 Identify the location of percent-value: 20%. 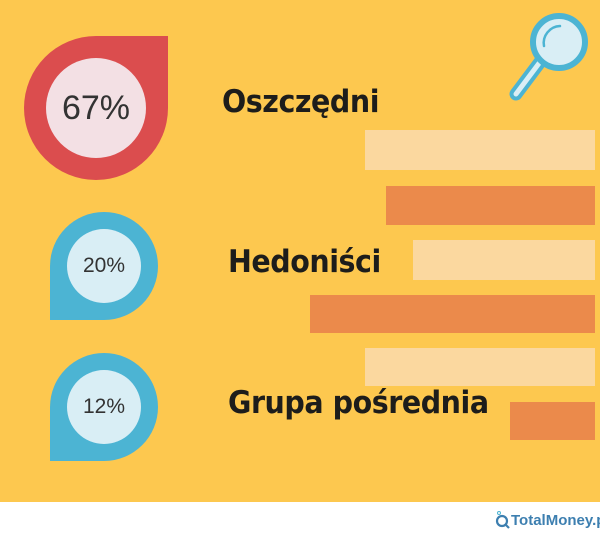
(104, 265).